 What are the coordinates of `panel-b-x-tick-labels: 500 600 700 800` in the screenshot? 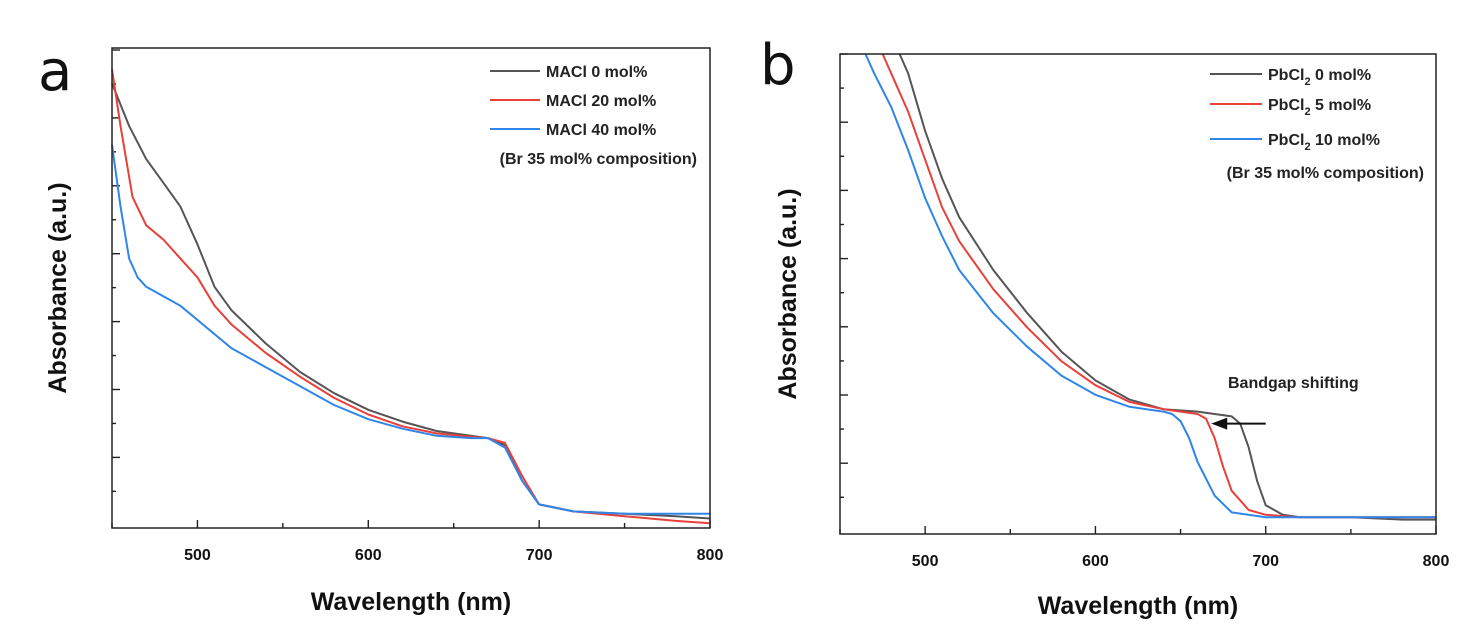 It's located at (1181, 561).